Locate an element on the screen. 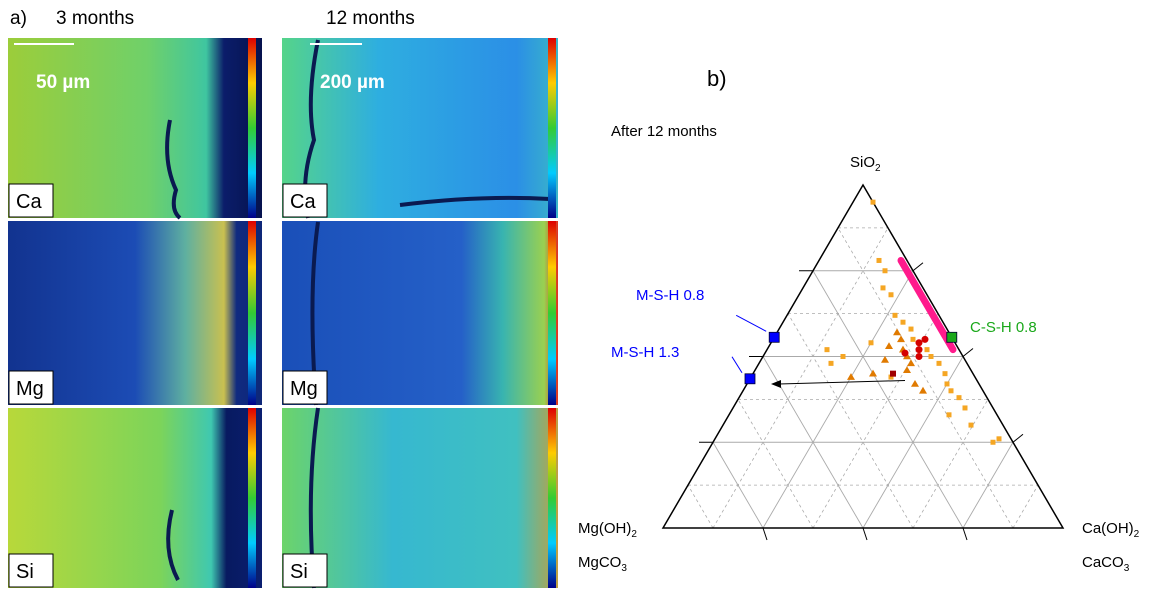  csh-band is located at coordinates (927, 305).